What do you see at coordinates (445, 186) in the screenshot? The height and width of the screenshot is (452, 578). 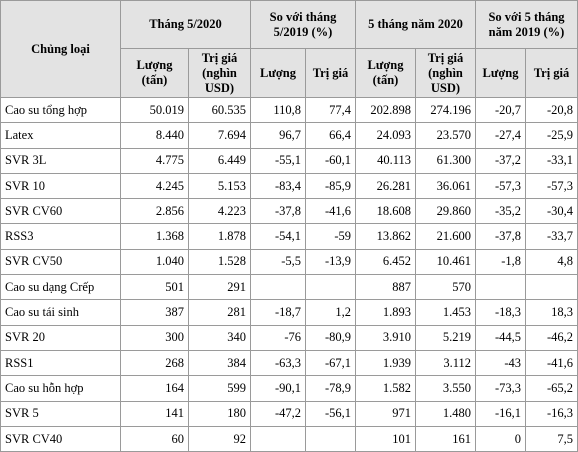 I see `cell: 36.061` at bounding box center [445, 186].